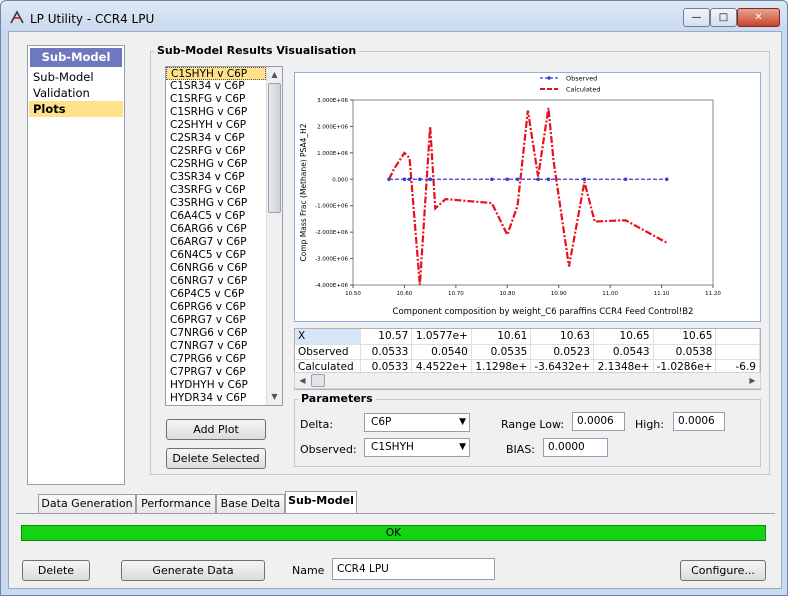  I want to click on list-item: C3SRFG v C6P, so click(208, 190).